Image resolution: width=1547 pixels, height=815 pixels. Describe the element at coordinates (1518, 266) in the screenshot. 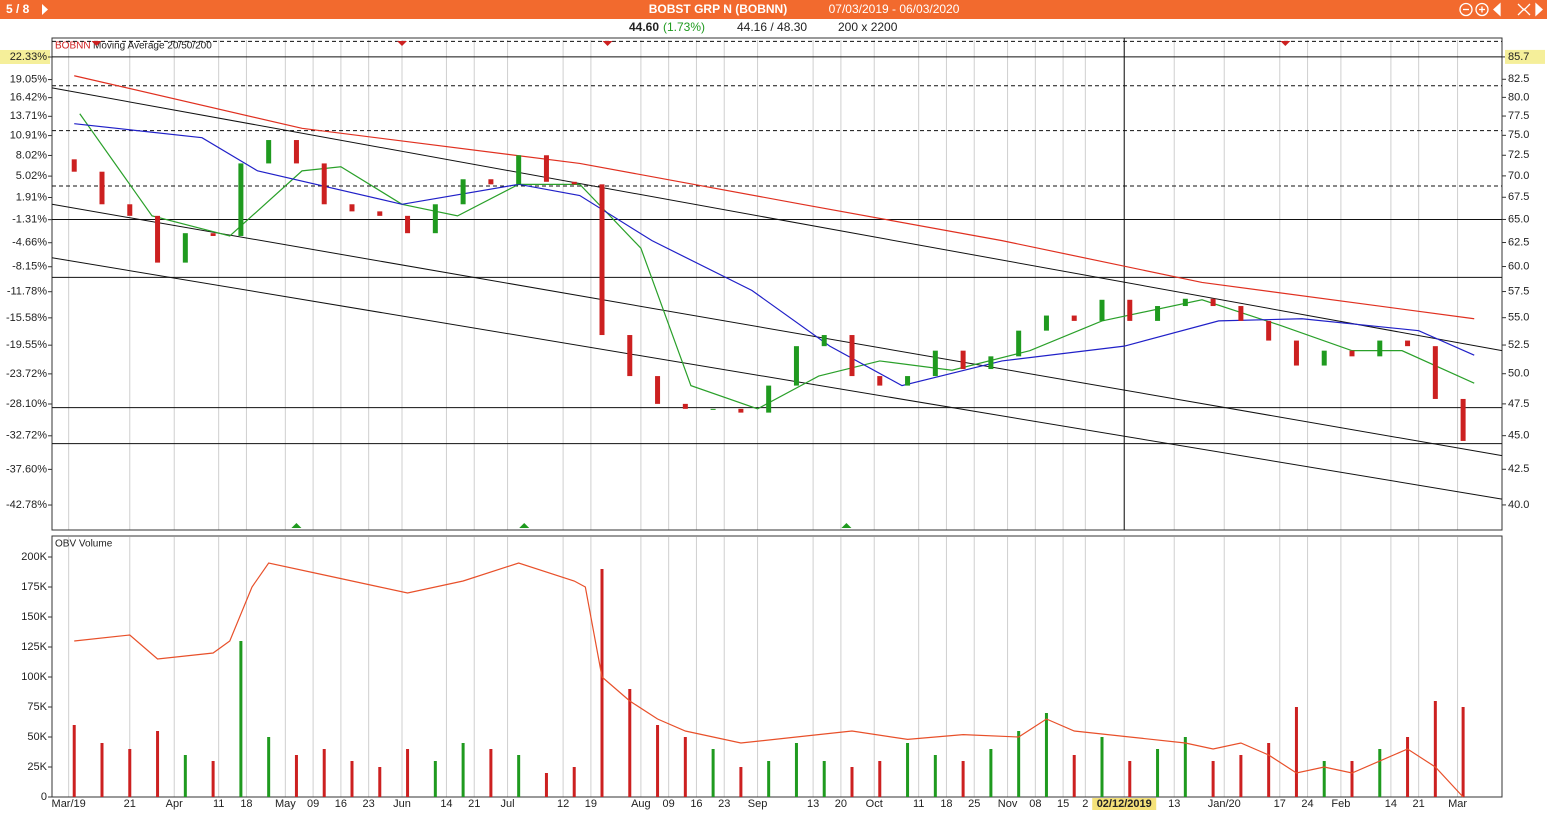

I see `y-tick-label: 60.0` at that location.